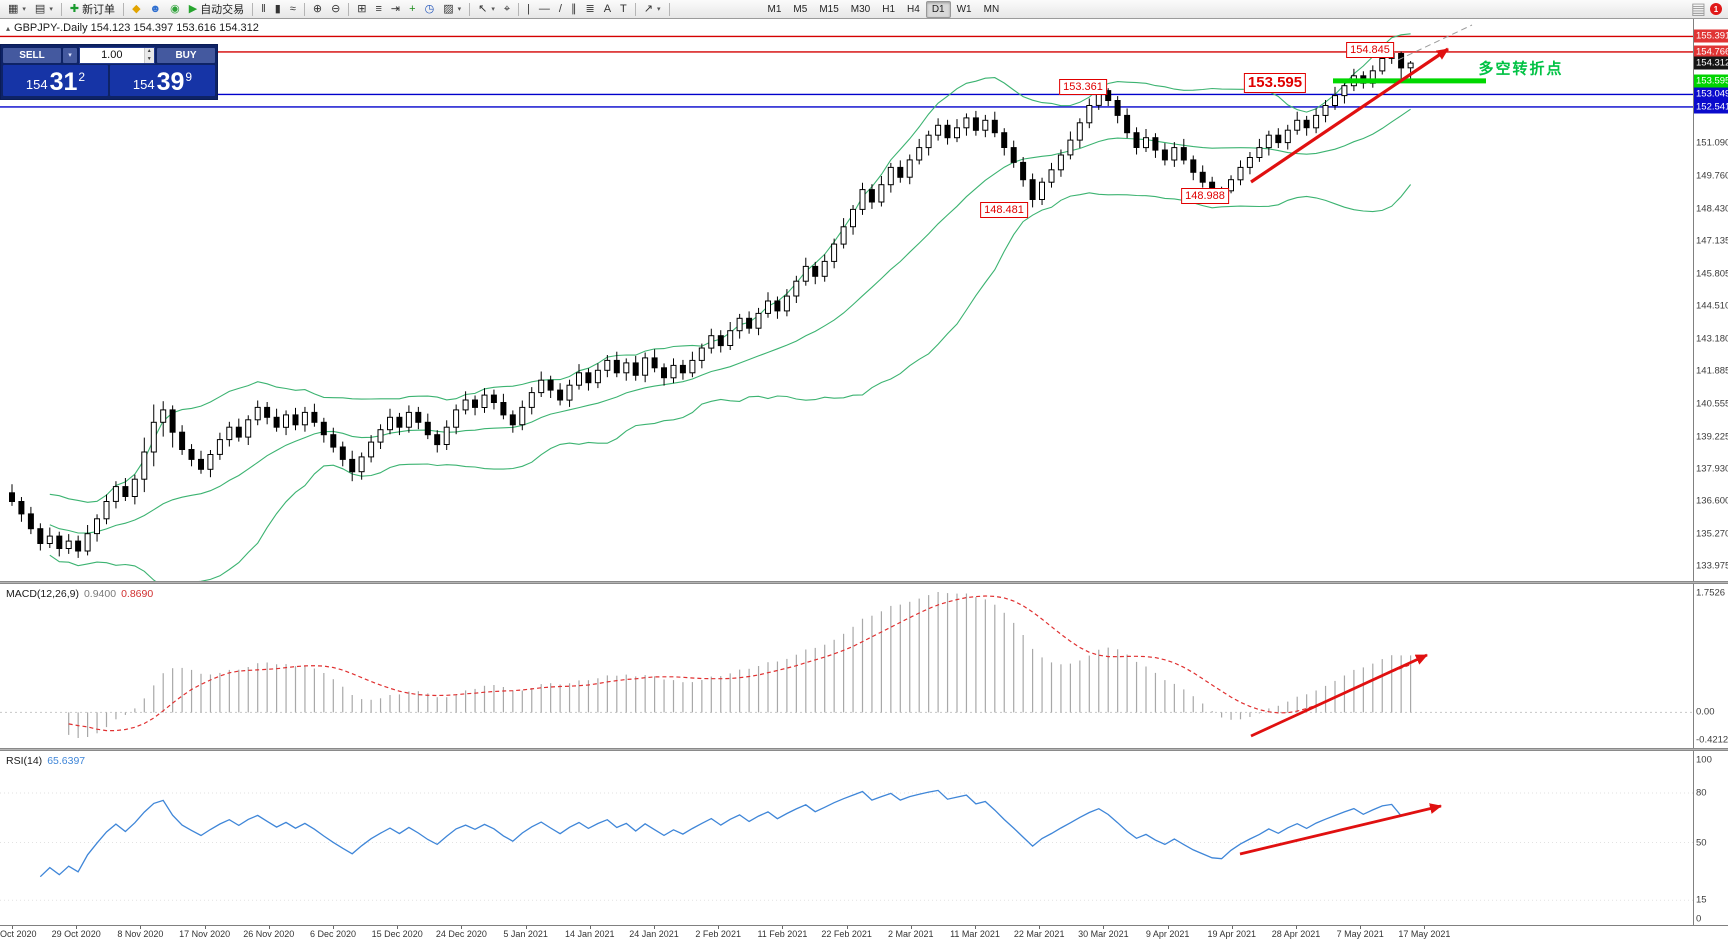 The image size is (1728, 942). I want to click on toolbar-corner: ▤ 1, so click(1707, 9).